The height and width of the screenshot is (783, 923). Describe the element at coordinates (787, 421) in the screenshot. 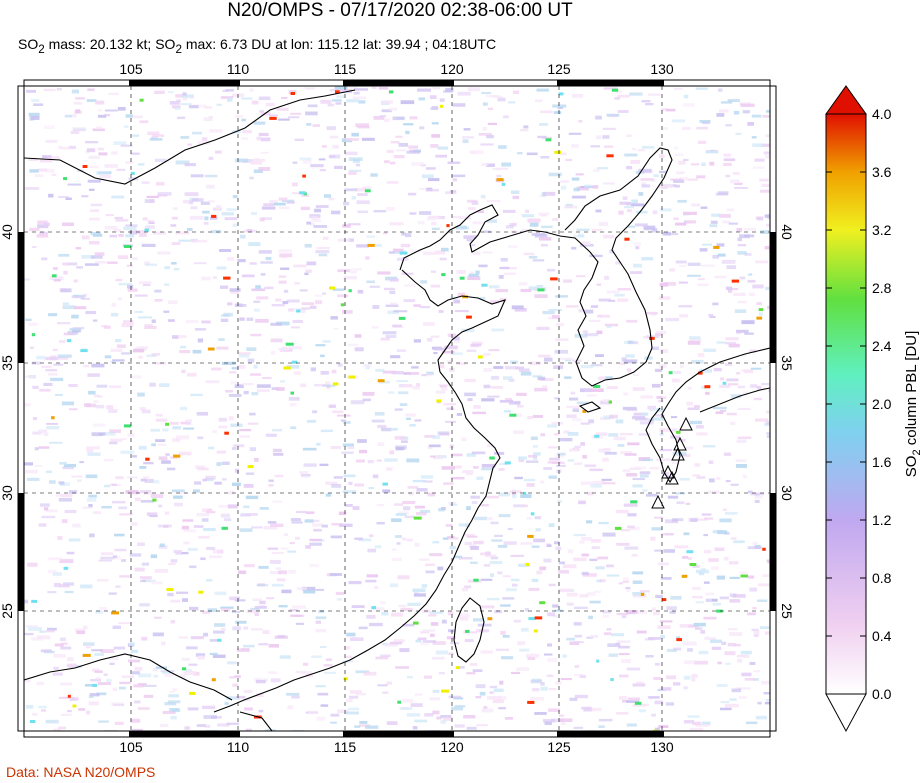

I see `latitude-labels-right: 40 35 30 25` at that location.